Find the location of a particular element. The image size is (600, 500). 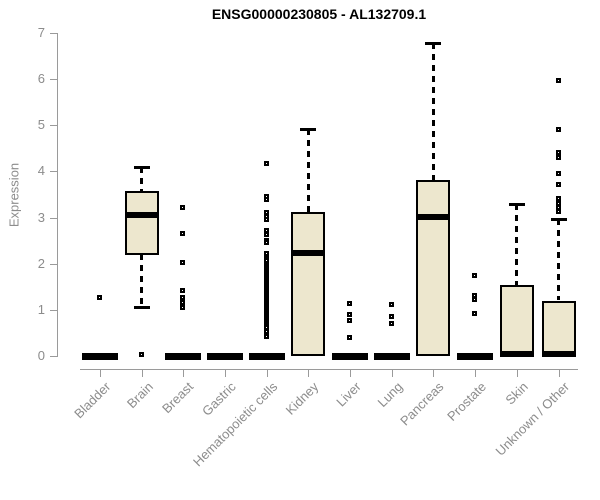

y-tick-label: 5 is located at coordinates (41, 124).